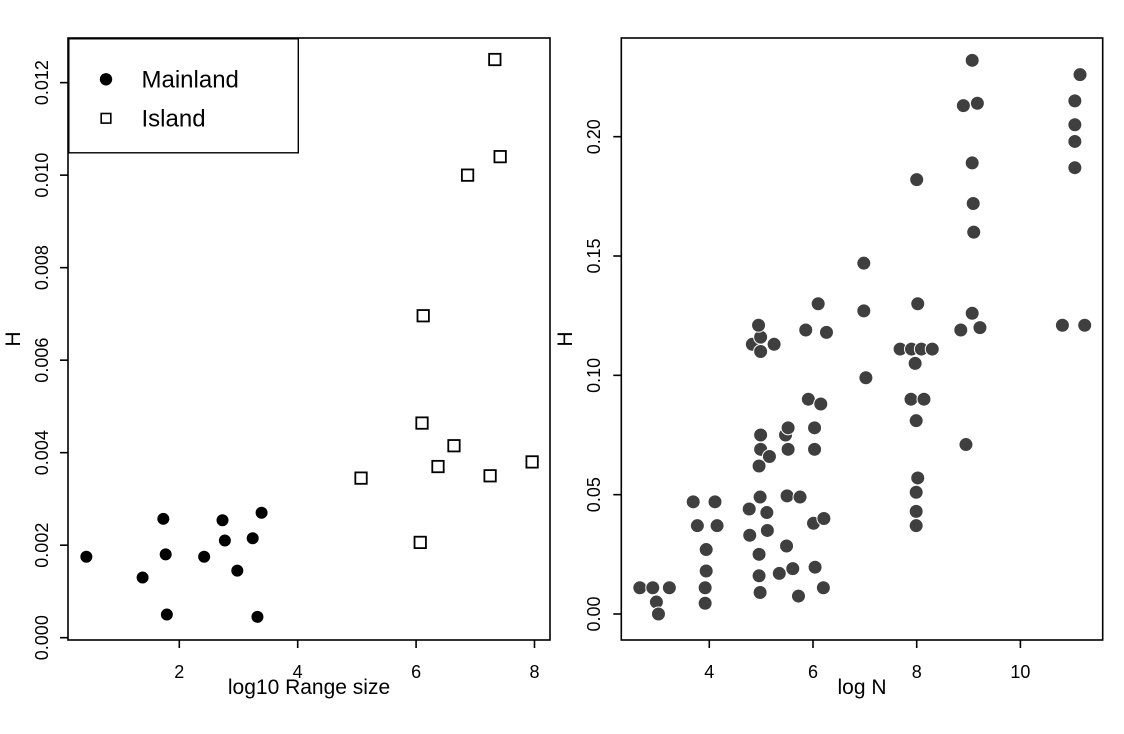 Image resolution: width=1124 pixels, height=734 pixels. What do you see at coordinates (174, 564) in the screenshot?
I see `series-mainland` at bounding box center [174, 564].